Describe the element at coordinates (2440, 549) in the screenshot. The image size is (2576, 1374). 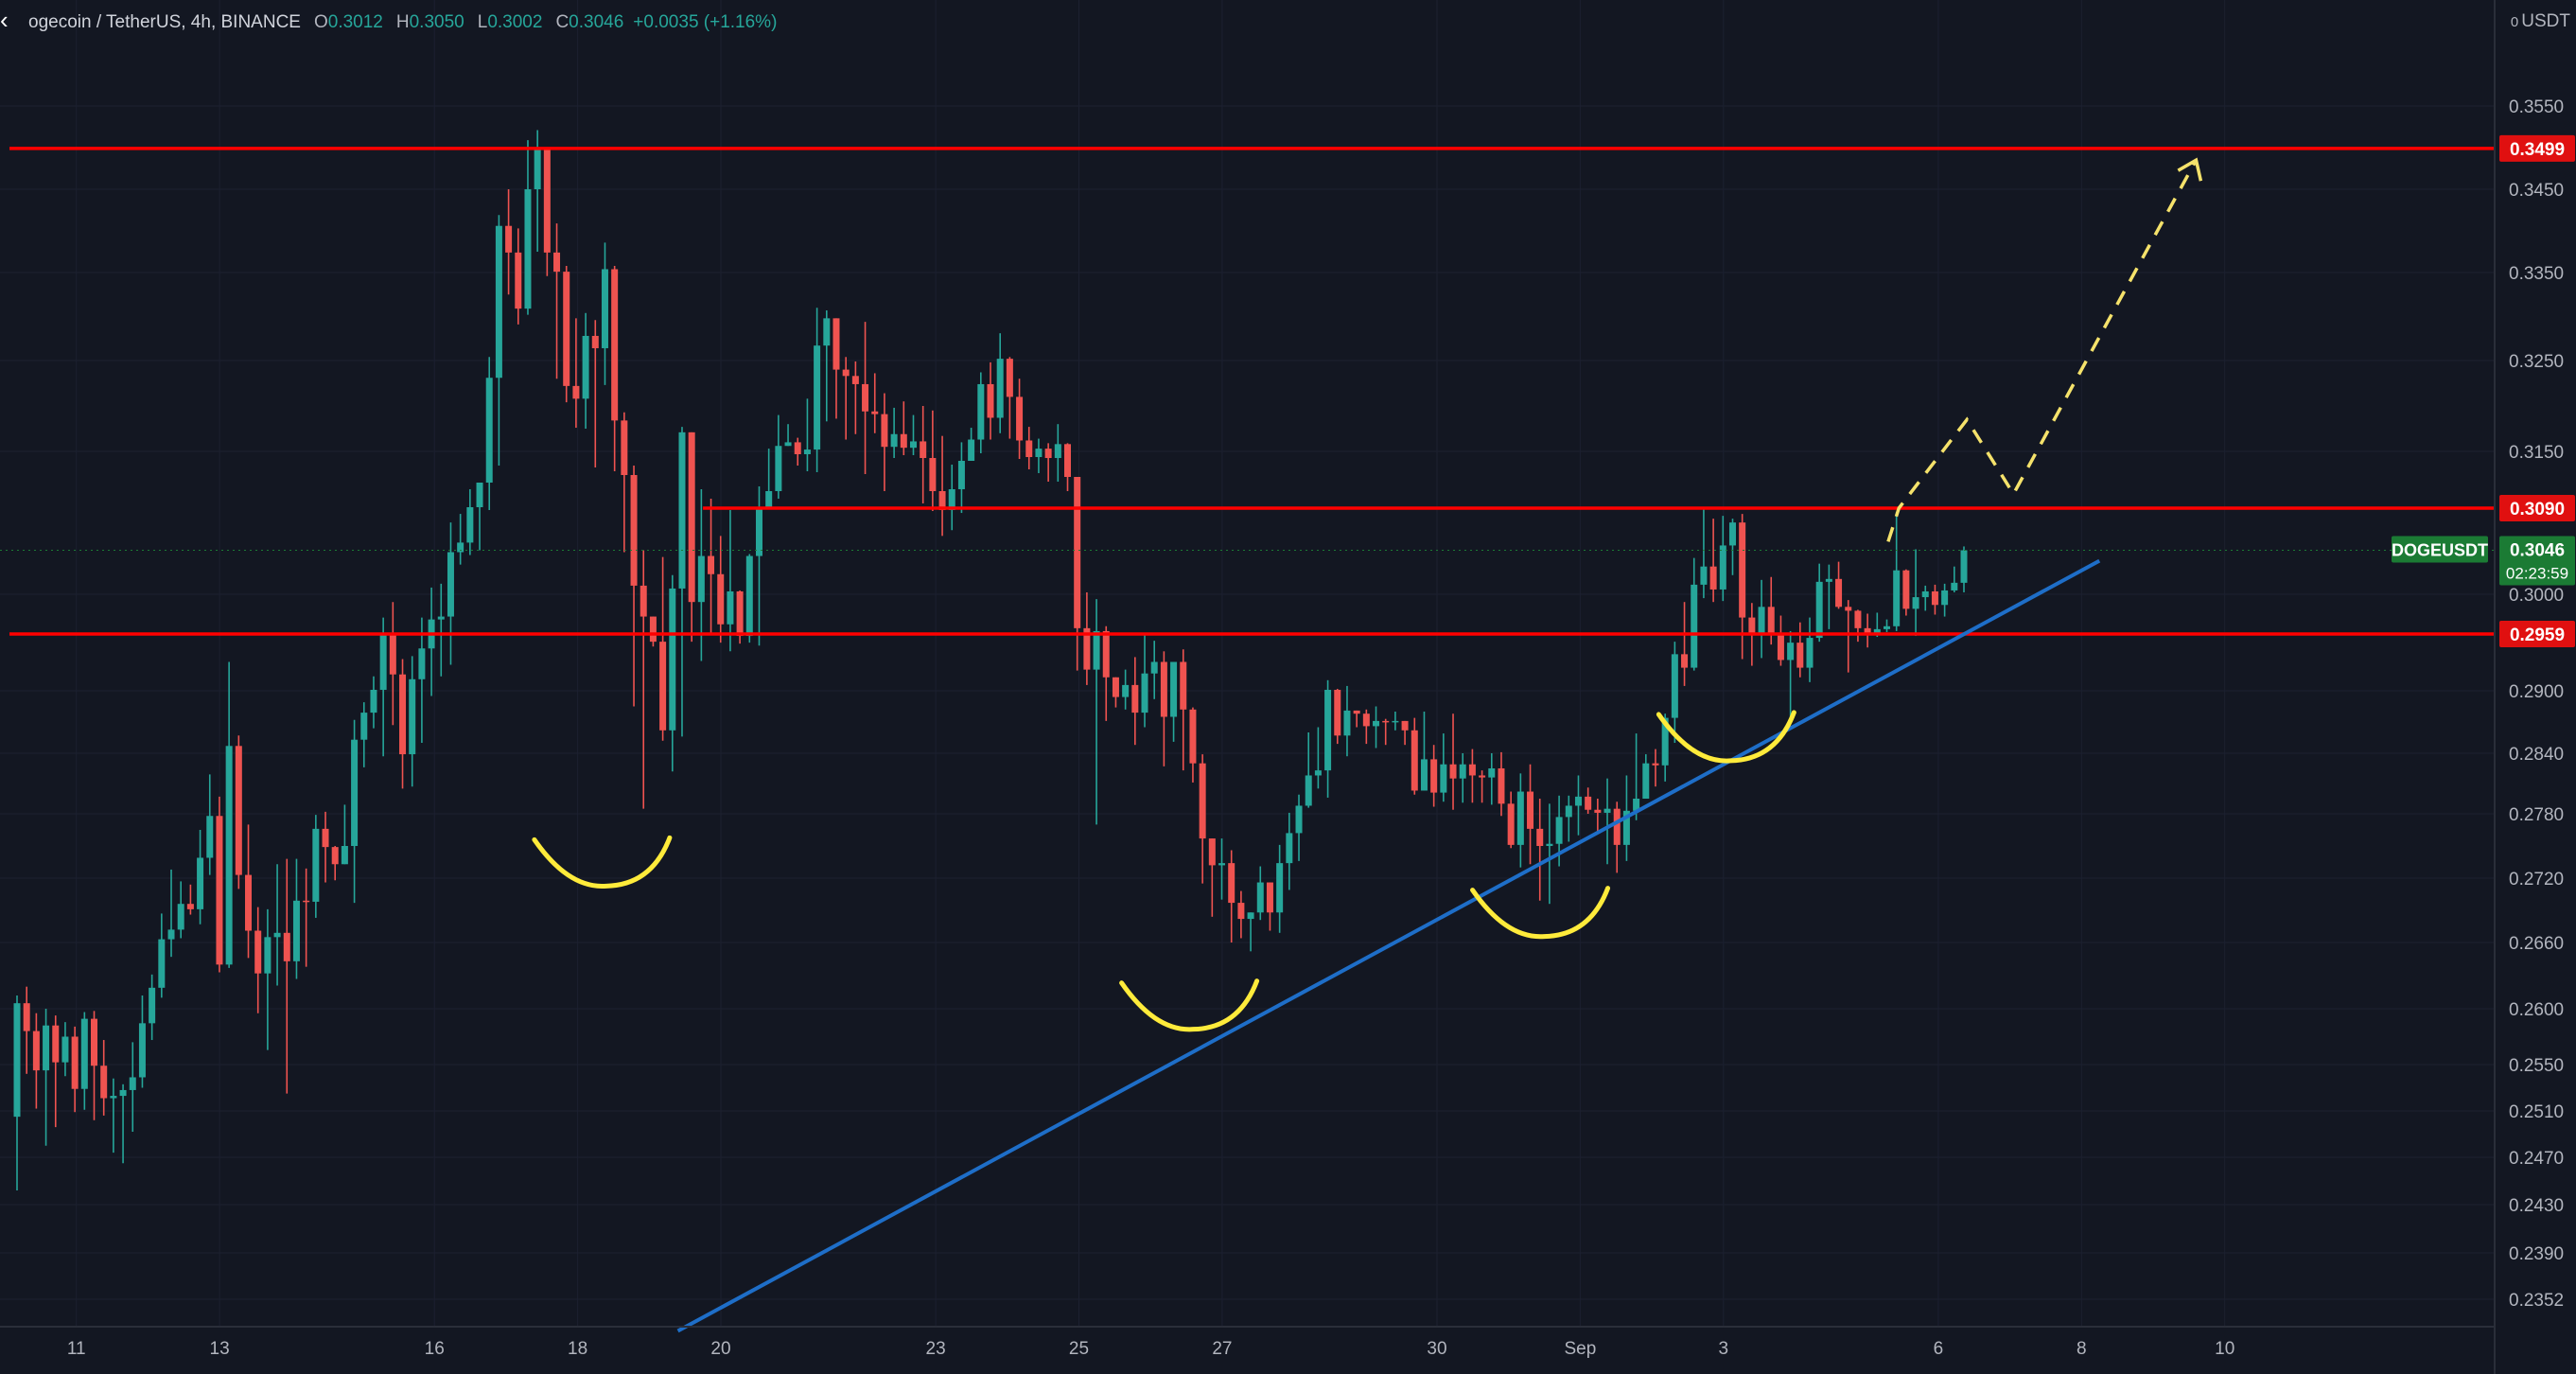
I see `ticker-tag` at that location.